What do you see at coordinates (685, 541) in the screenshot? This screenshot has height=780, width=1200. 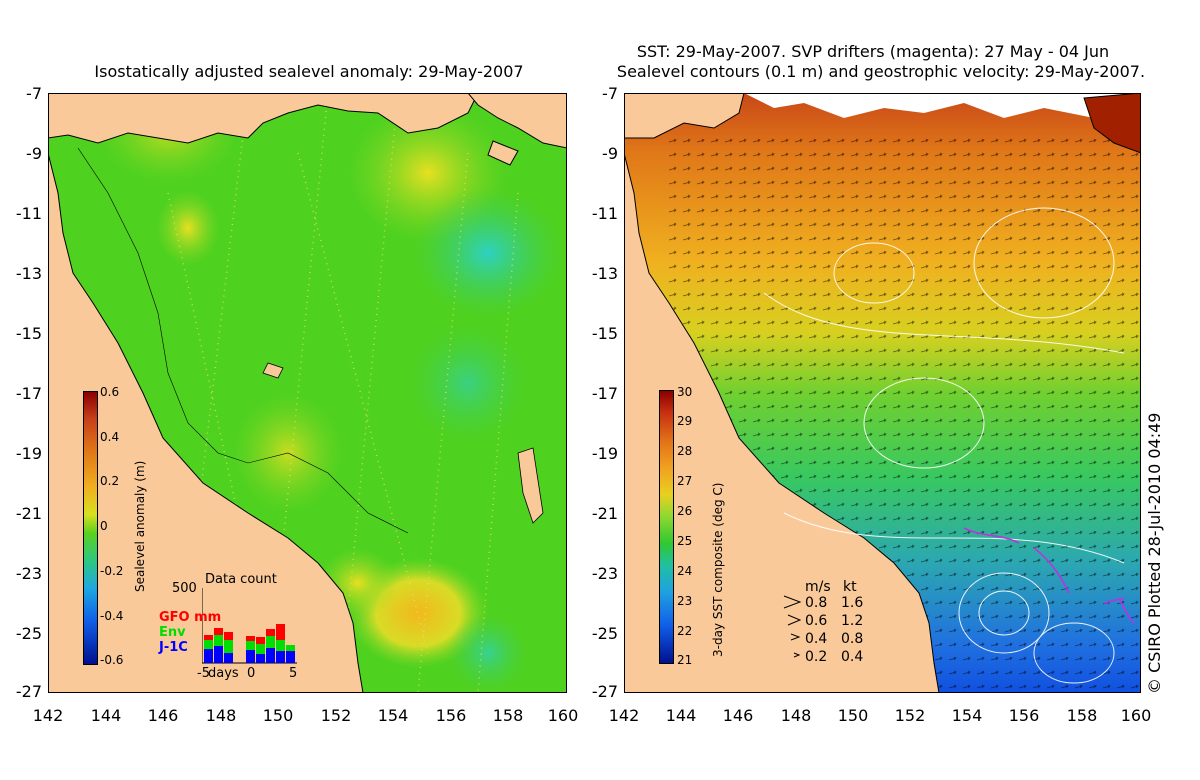 I see `right-cbtick: 25` at bounding box center [685, 541].